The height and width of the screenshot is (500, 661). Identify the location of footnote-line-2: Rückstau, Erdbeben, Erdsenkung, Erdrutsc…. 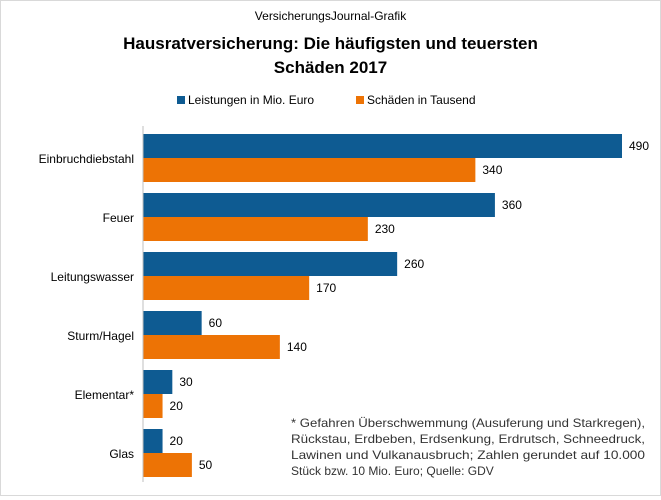
(468, 439).